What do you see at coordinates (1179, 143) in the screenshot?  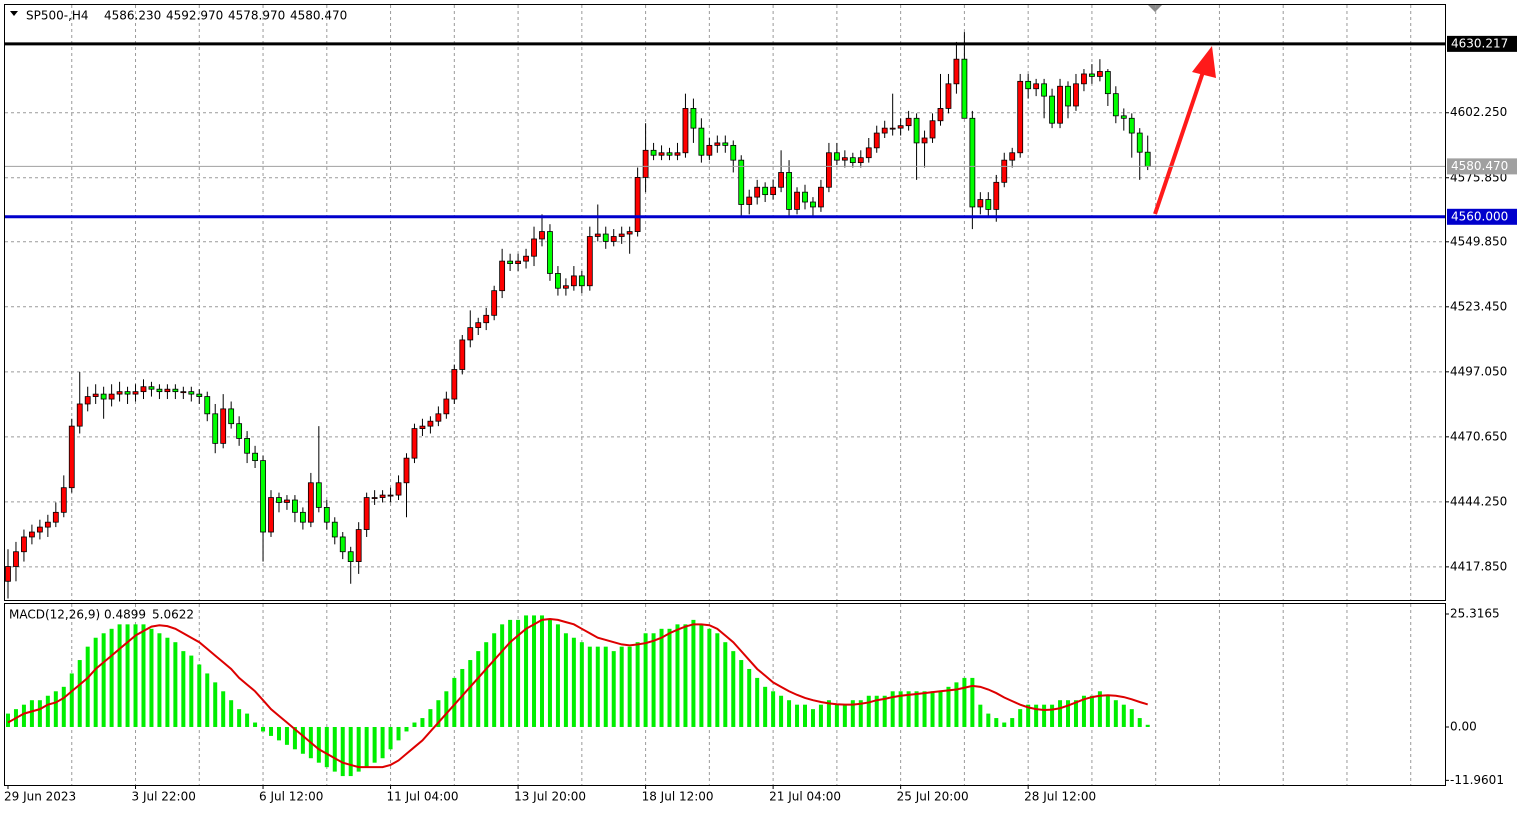 I see `arrow-shaft` at bounding box center [1179, 143].